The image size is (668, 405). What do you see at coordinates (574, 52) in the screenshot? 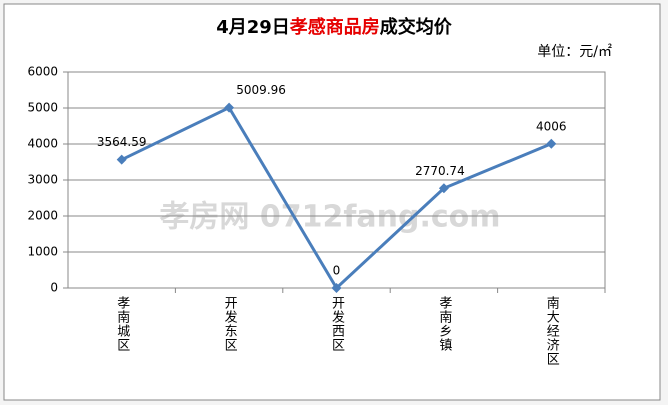
I see `unit-label: 单位：元/㎡` at bounding box center [574, 52].